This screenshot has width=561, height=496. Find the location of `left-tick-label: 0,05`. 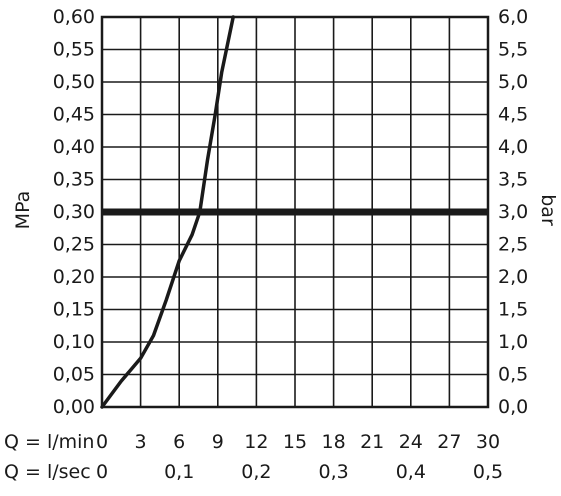

left-tick-label: 0,05 is located at coordinates (74, 375).